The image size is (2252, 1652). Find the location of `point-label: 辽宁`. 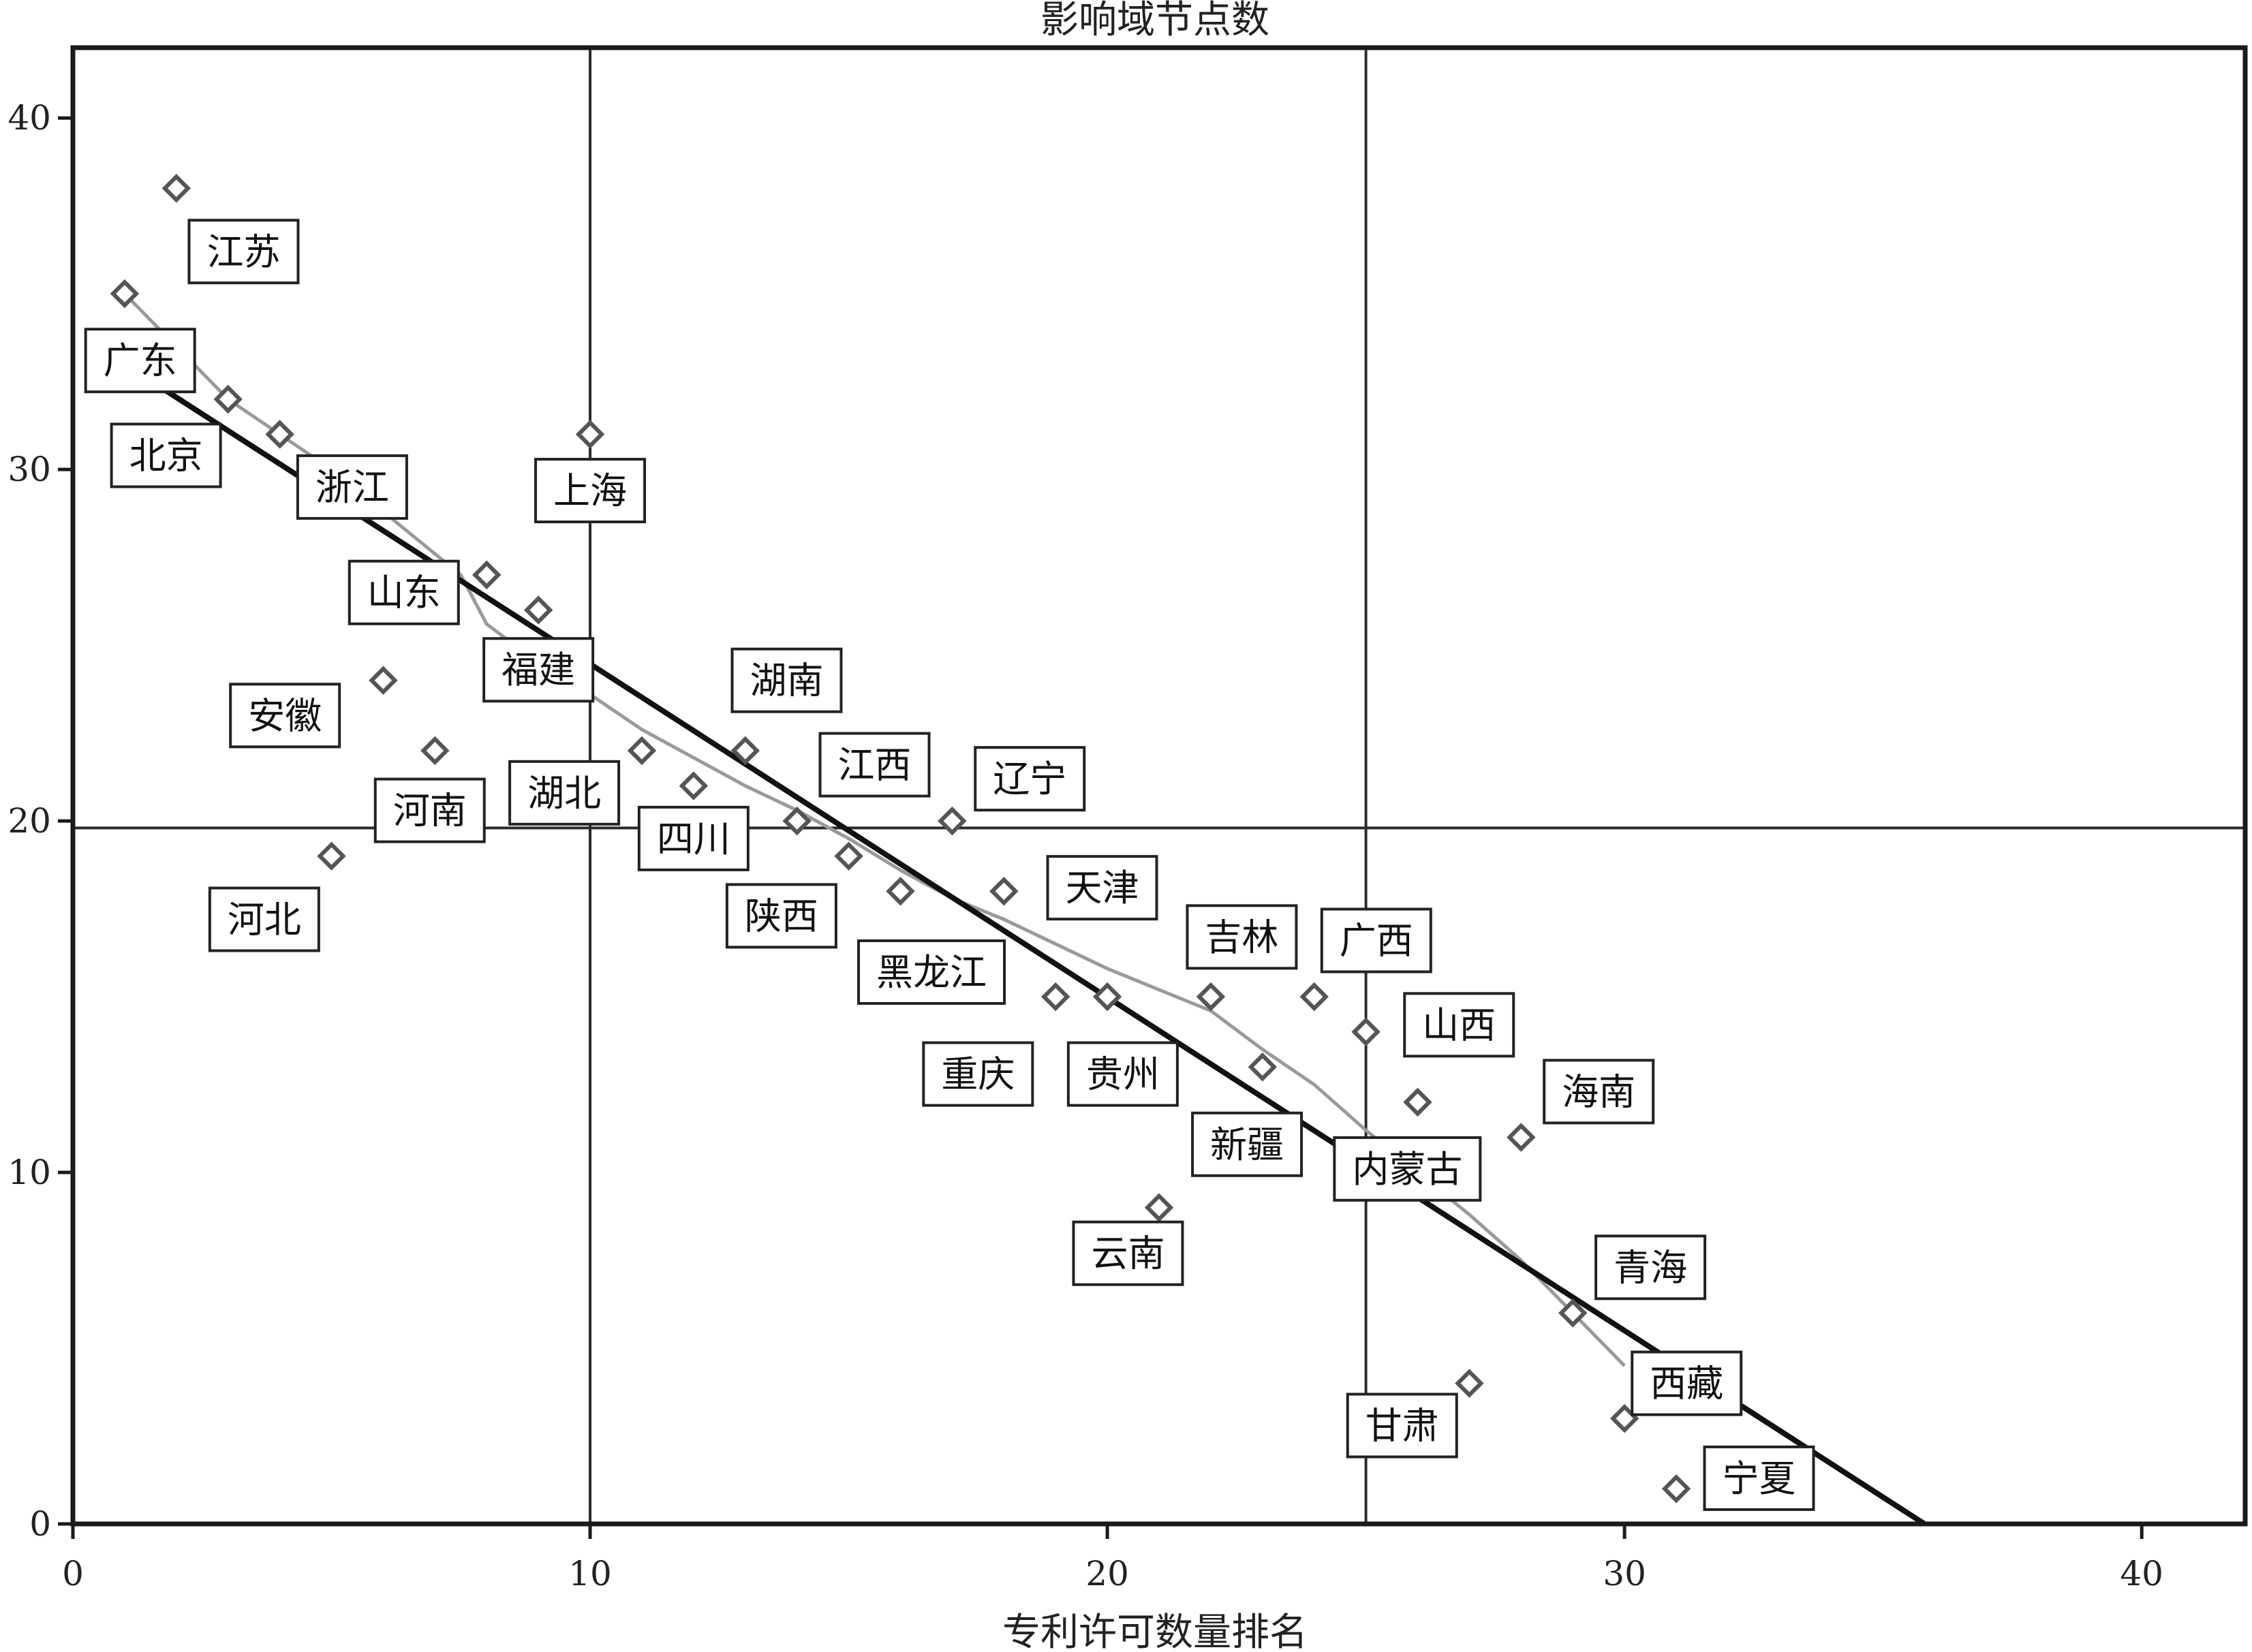

point-label: 辽宁 is located at coordinates (1030, 779).